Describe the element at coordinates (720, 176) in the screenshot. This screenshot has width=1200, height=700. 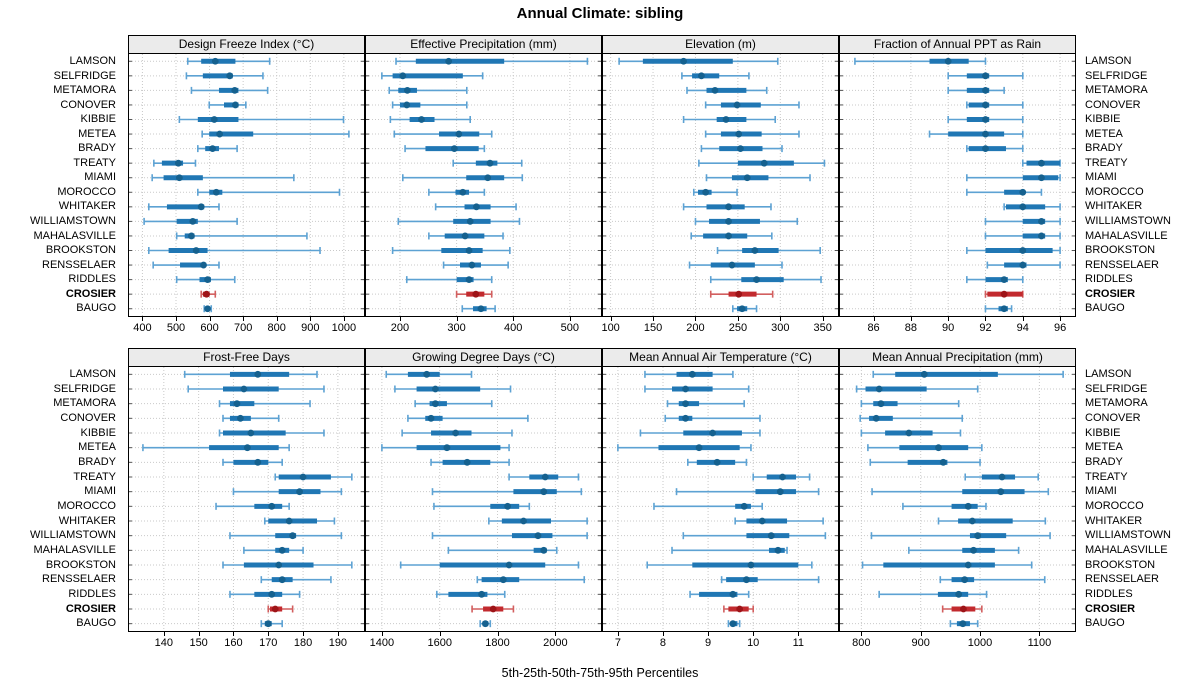
I see `panel-2: Elevation (m)` at that location.